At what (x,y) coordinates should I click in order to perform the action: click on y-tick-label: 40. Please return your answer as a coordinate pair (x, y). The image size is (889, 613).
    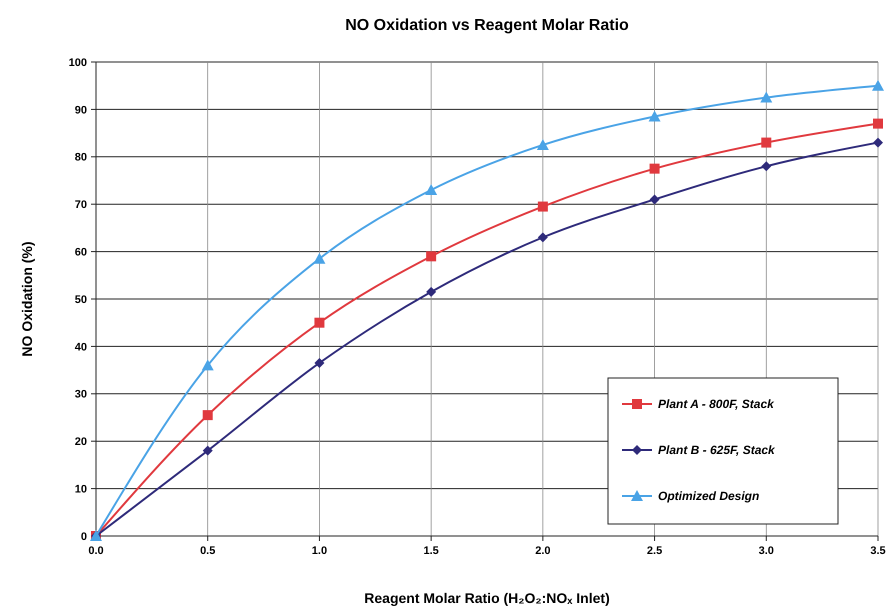
    Looking at the image, I should click on (80, 347).